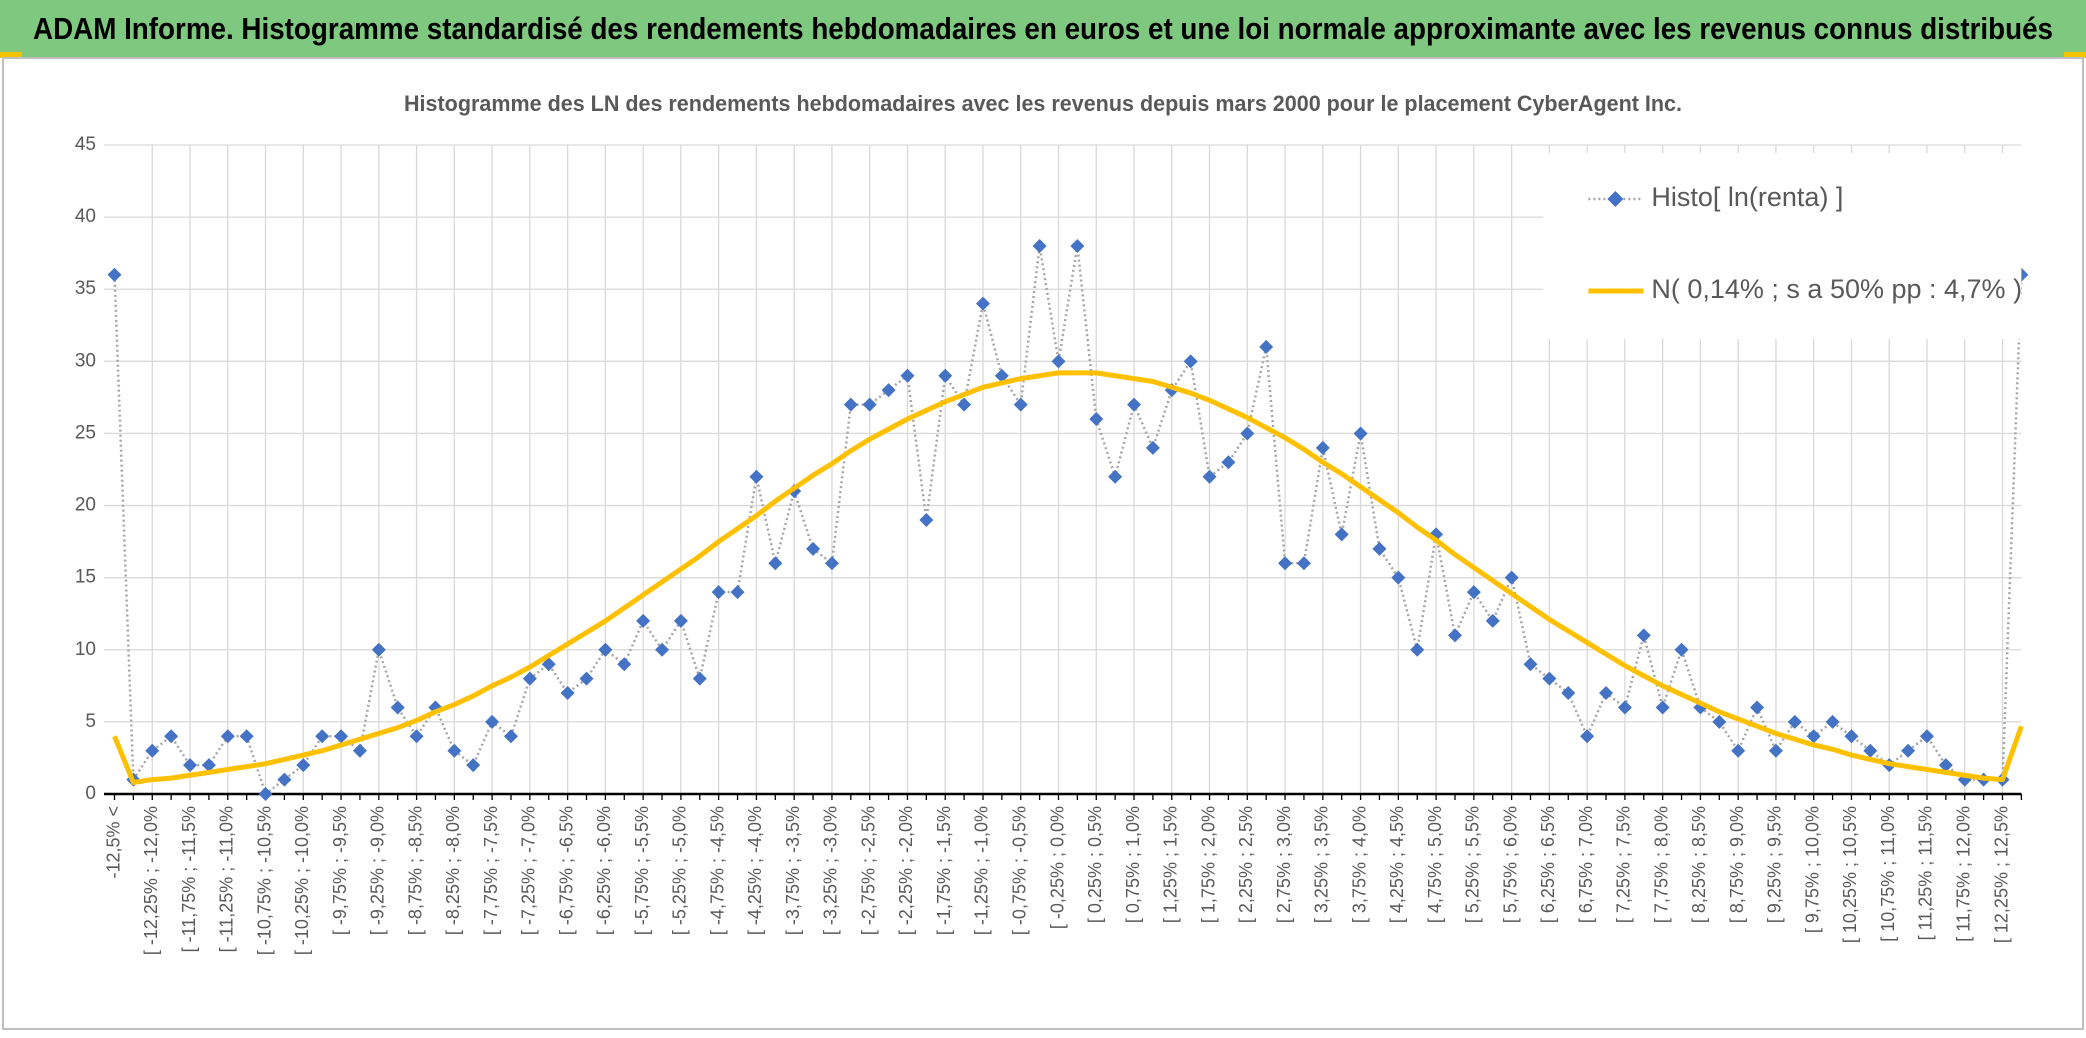 Image resolution: width=2086 pixels, height=1038 pixels. Describe the element at coordinates (85, 649) in the screenshot. I see `y-tick-label: 10` at that location.